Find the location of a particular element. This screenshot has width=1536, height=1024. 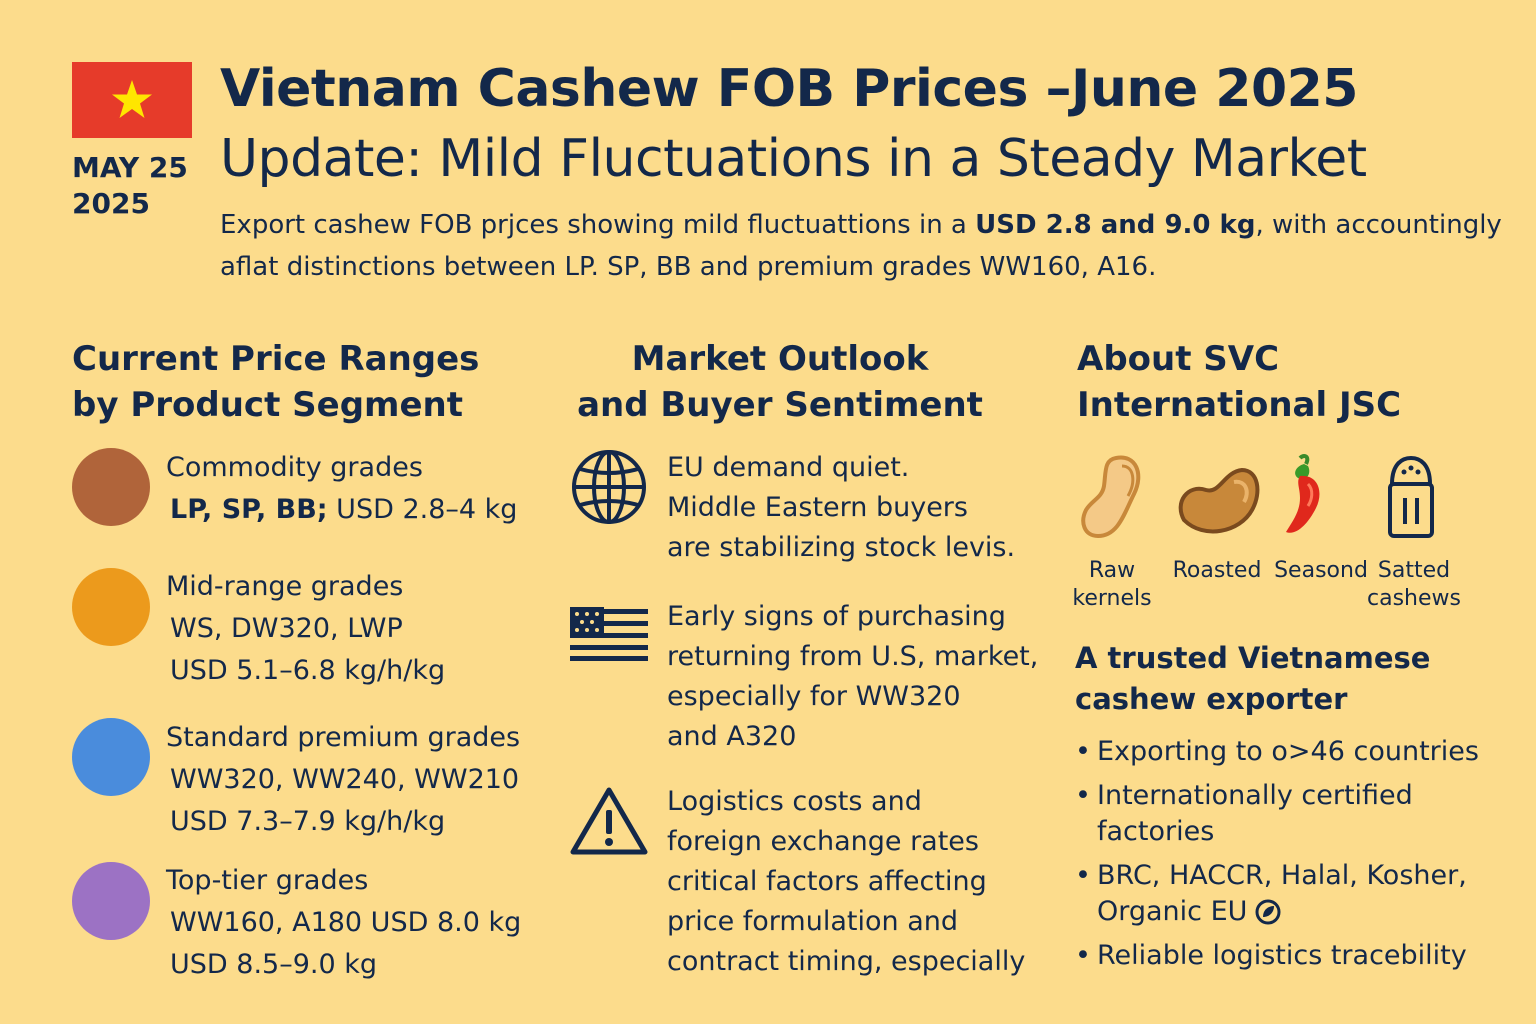

segment-price: USD 2.8–4 kg is located at coordinates (422, 509).